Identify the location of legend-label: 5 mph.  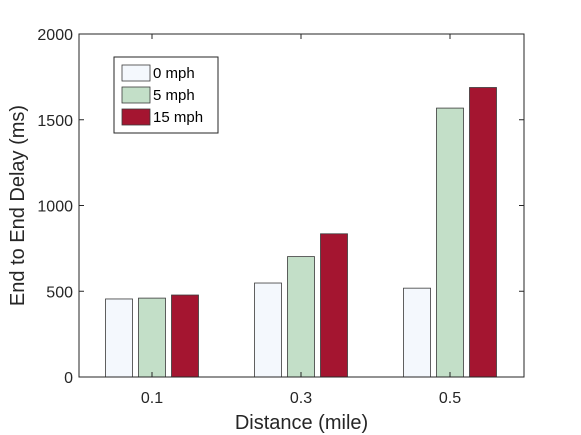
(174, 95).